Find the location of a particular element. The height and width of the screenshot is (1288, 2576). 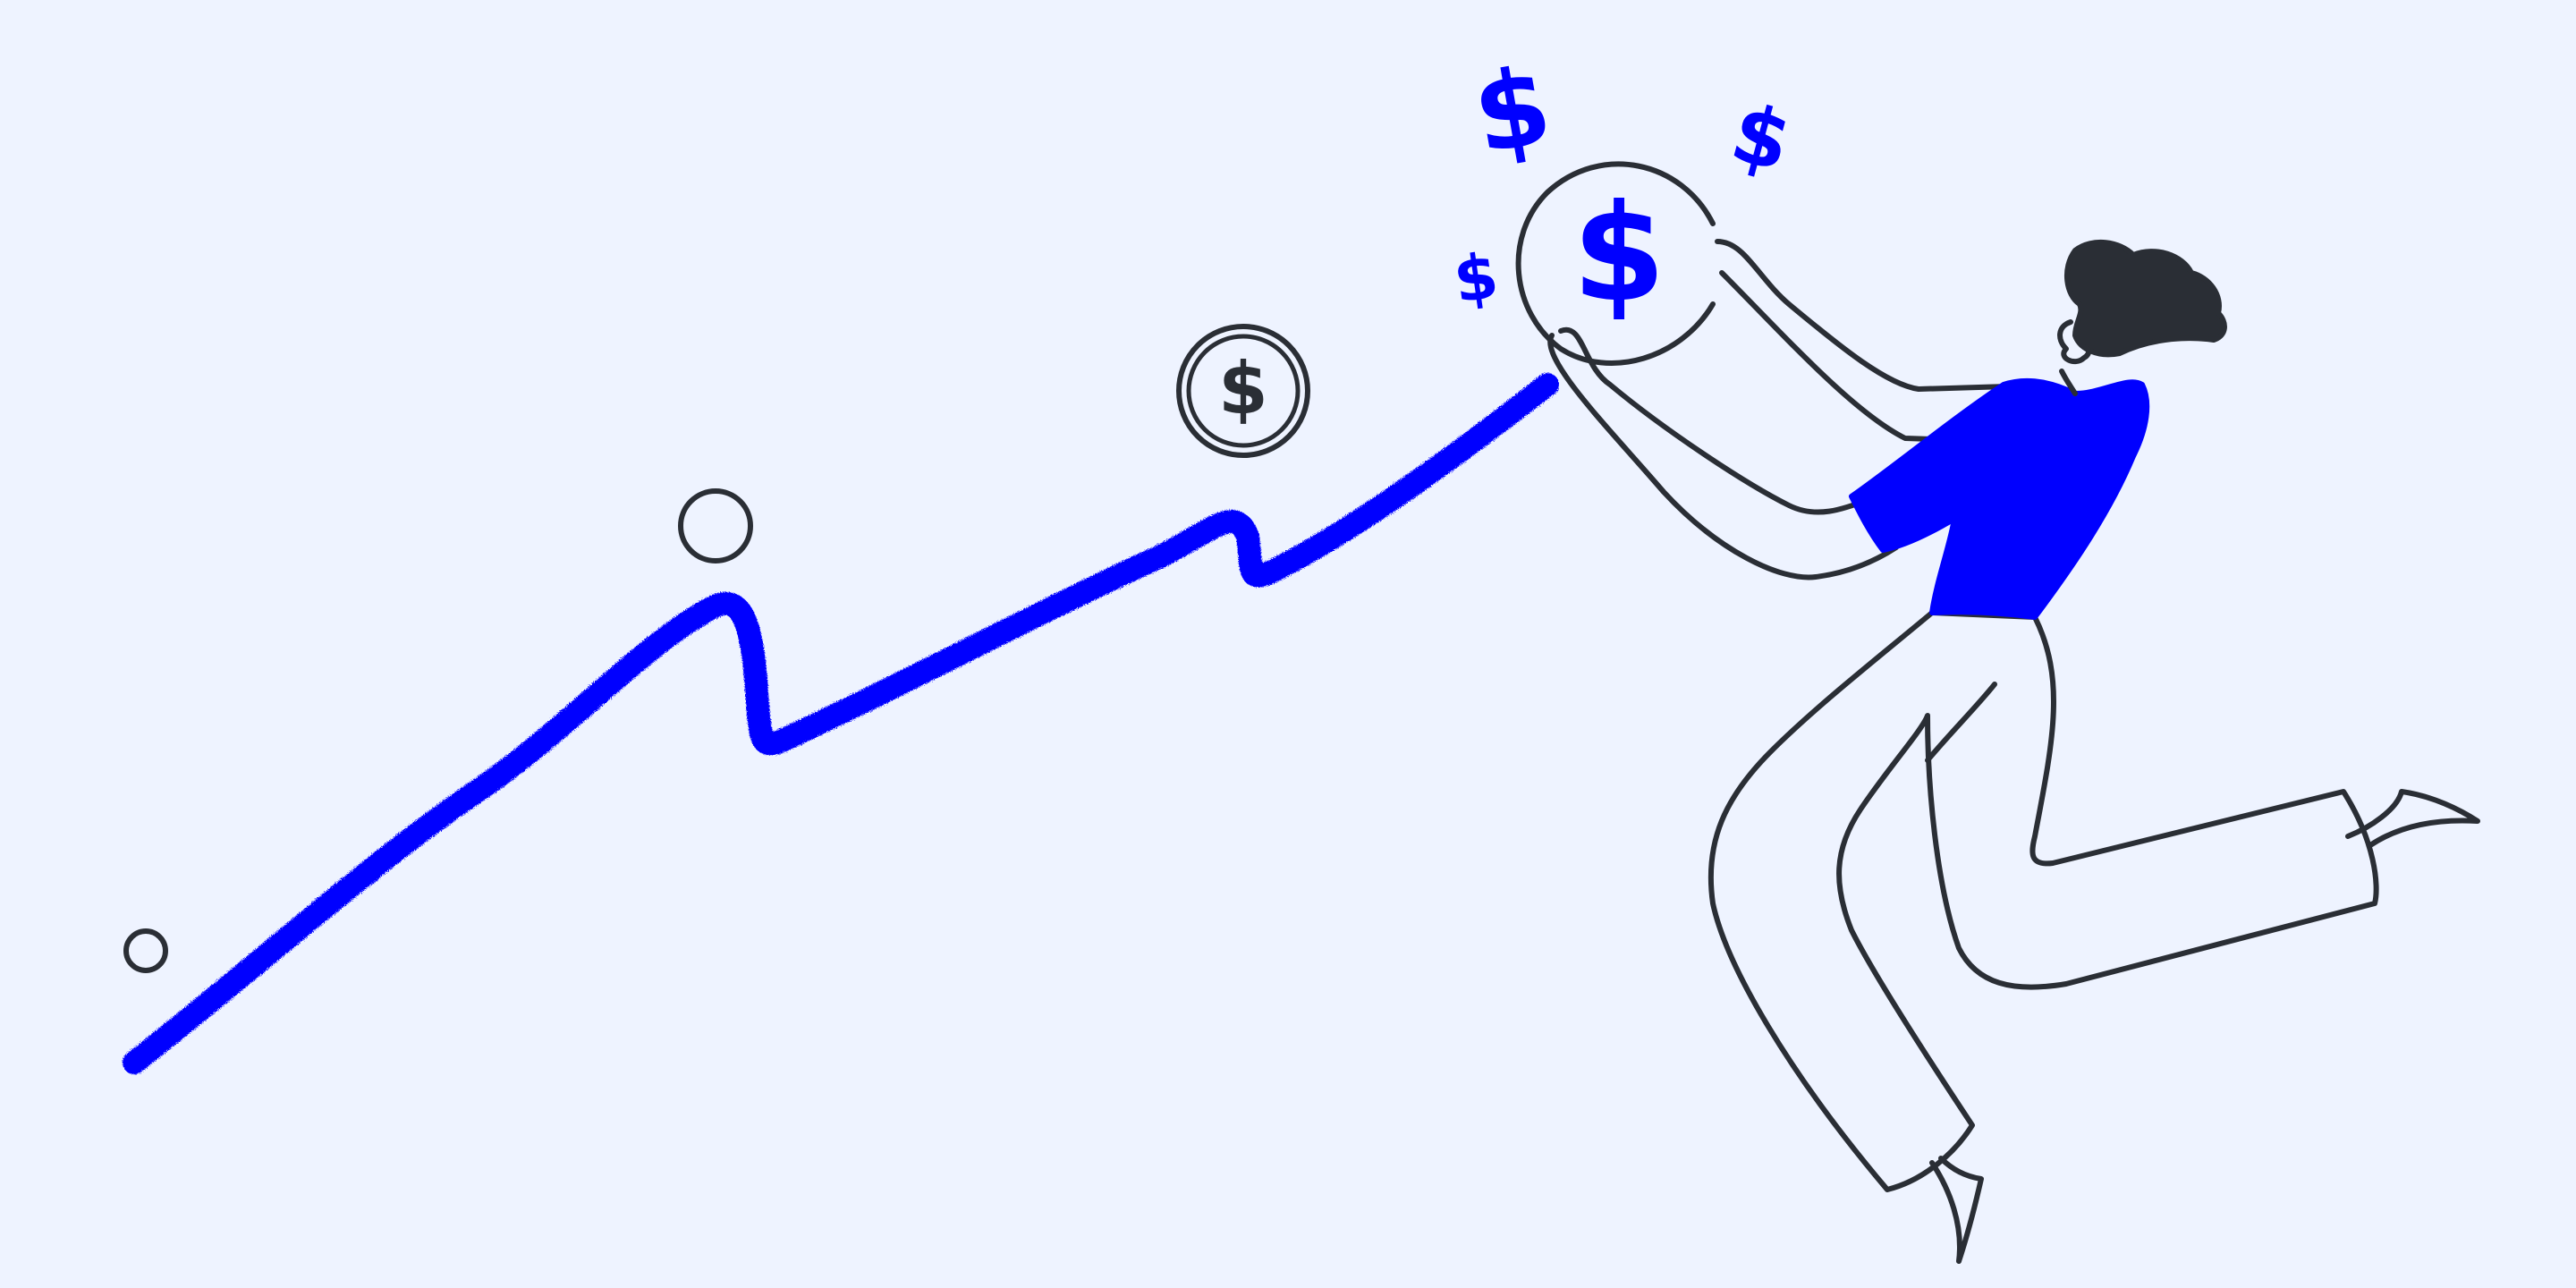

growth-line-fade is located at coordinates (255, 969).